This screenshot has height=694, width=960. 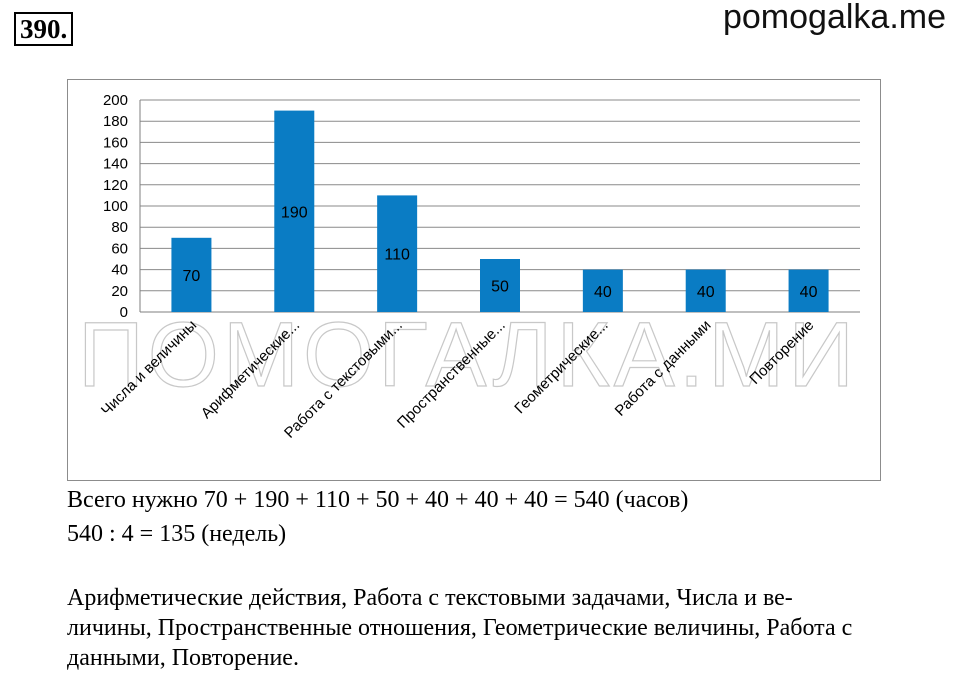 I want to click on y-tick-label: 140, so click(x=115, y=164).